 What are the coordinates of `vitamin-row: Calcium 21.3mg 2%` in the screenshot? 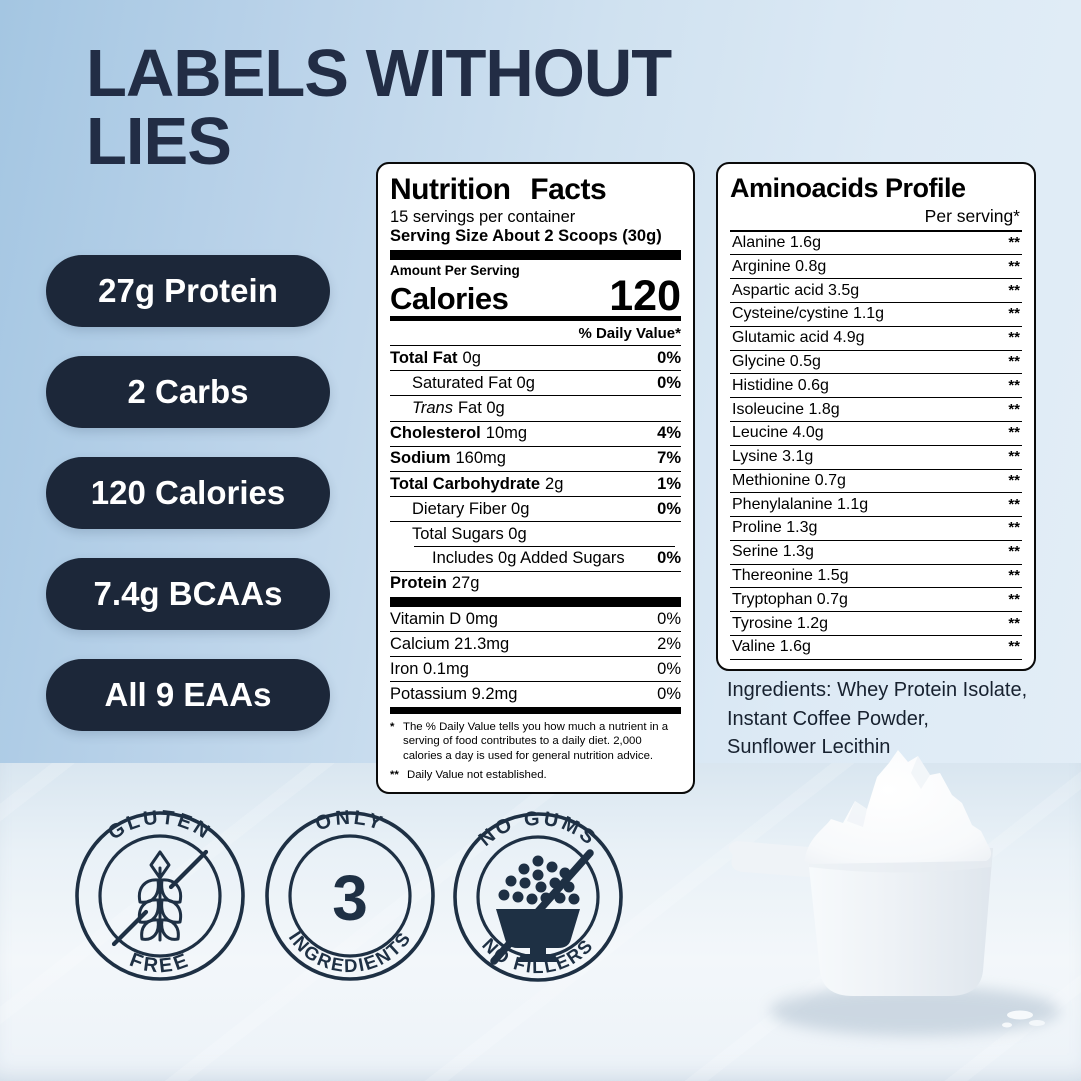 It's located at (535, 645).